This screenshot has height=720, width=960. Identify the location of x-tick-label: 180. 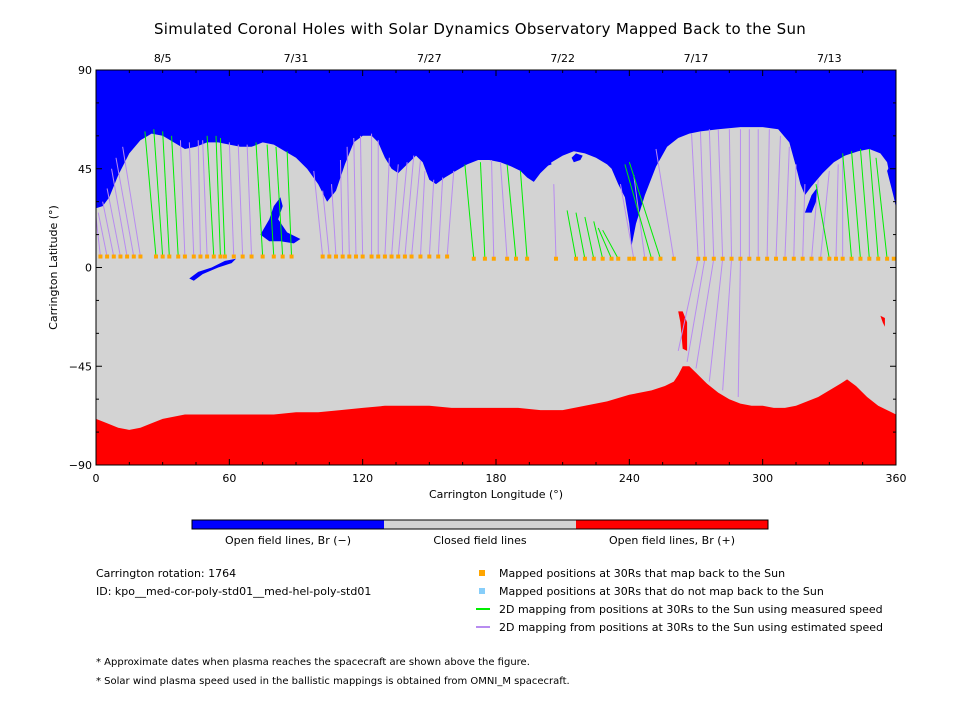
(496, 478).